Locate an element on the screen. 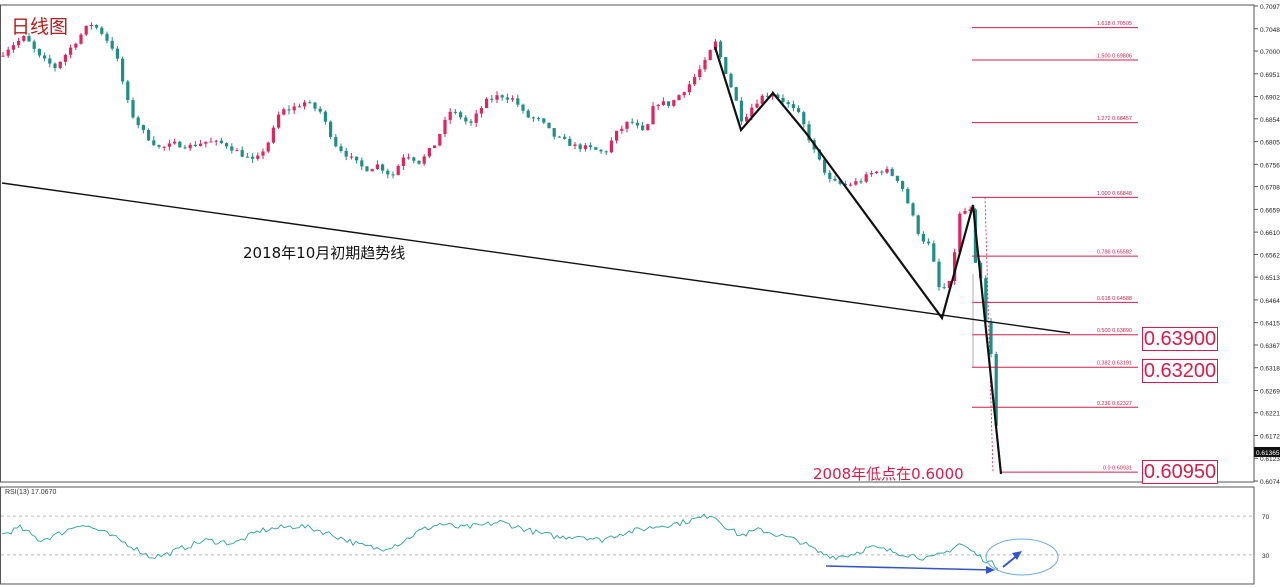 The height and width of the screenshot is (588, 1280). fib-label: 1.000 0.66848 is located at coordinates (1114, 194).